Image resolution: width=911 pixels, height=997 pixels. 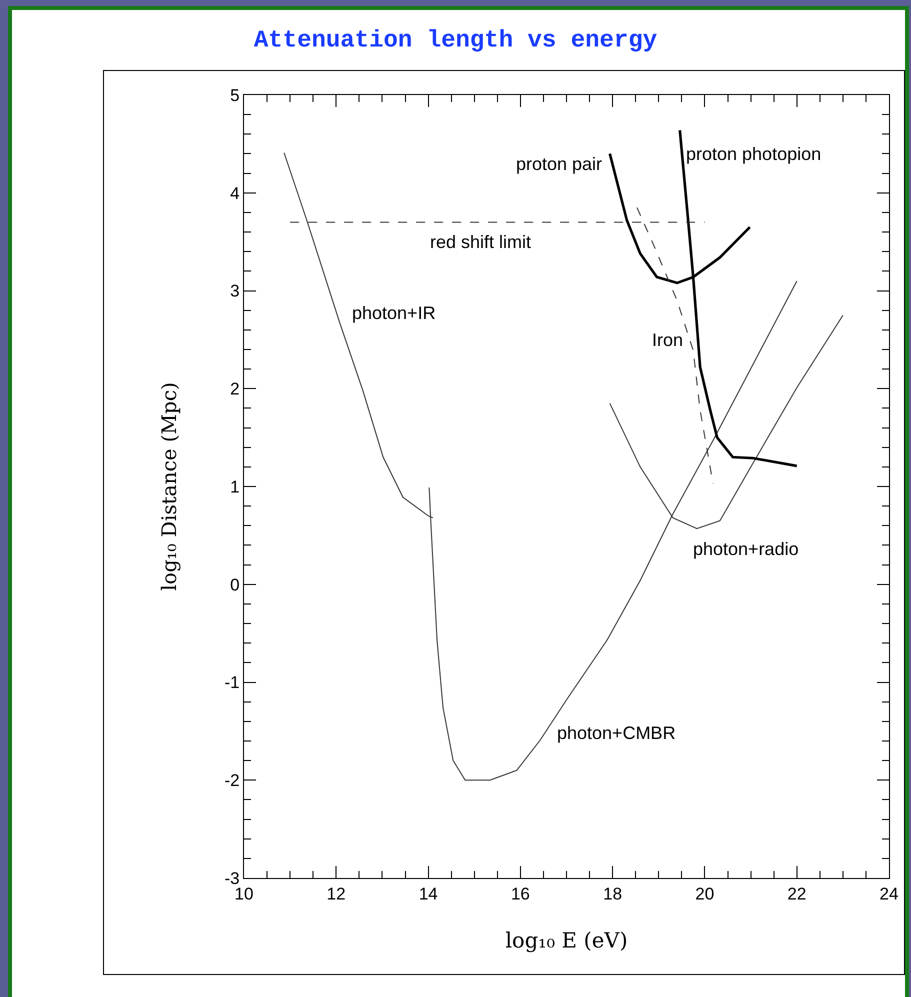 What do you see at coordinates (235, 486) in the screenshot?
I see `y-tick-label: 1` at bounding box center [235, 486].